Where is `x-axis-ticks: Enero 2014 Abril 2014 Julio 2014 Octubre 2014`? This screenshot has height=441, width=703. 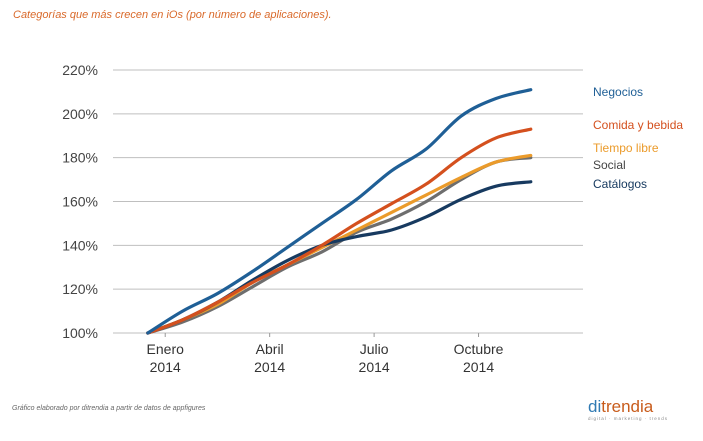 x-axis-ticks: Enero 2014 Abril 2014 Julio 2014 Octubre 2014 is located at coordinates (325, 354).